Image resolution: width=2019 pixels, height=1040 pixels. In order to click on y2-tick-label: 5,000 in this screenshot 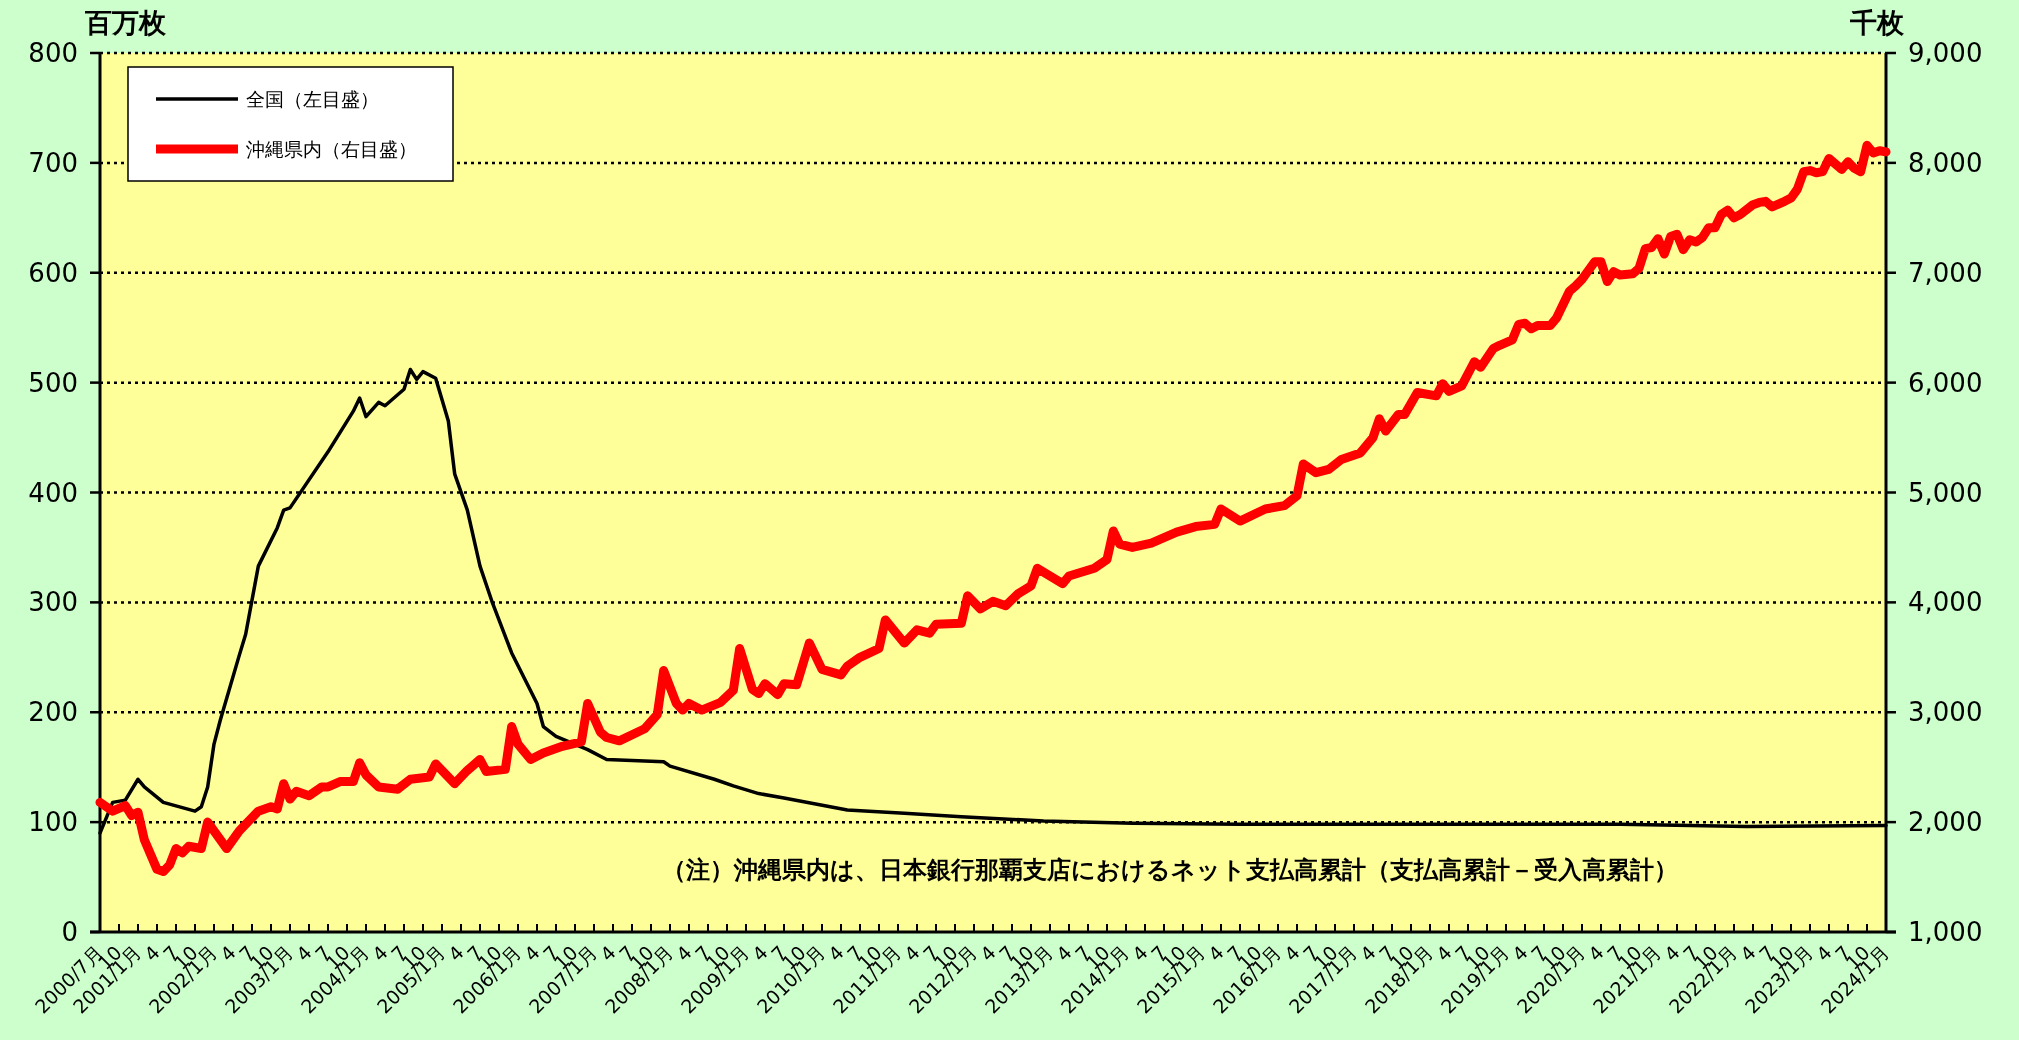, I will do `click(1945, 492)`.